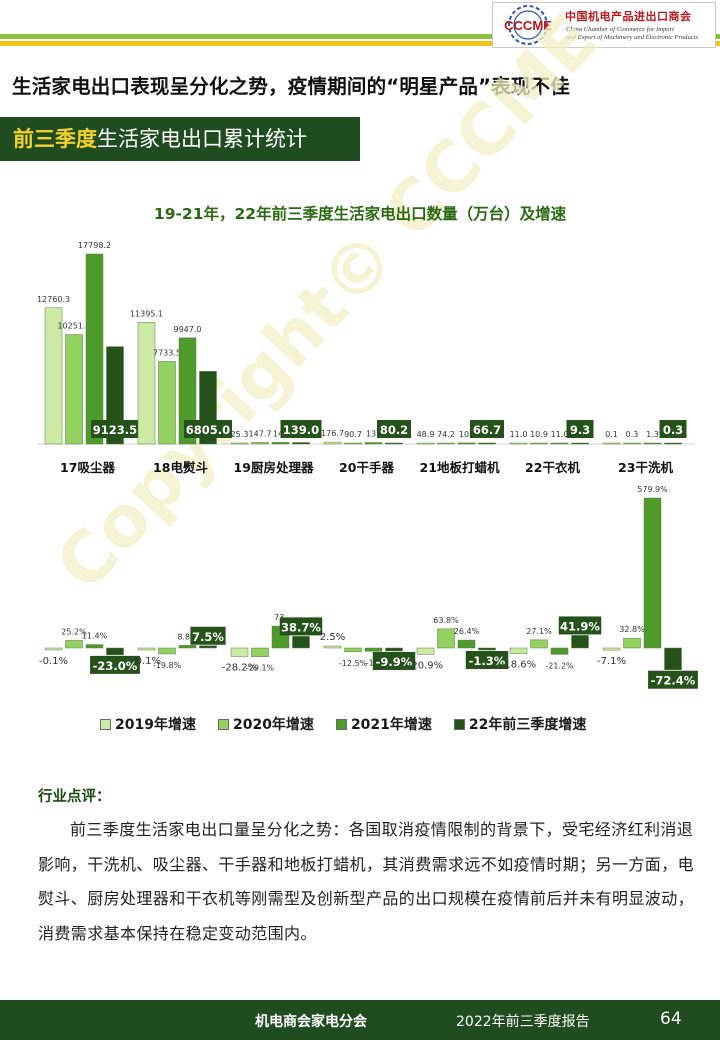 This screenshot has width=720, height=1040. What do you see at coordinates (187, 636) in the screenshot?
I see `growth-data-label: 8.8%` at bounding box center [187, 636].